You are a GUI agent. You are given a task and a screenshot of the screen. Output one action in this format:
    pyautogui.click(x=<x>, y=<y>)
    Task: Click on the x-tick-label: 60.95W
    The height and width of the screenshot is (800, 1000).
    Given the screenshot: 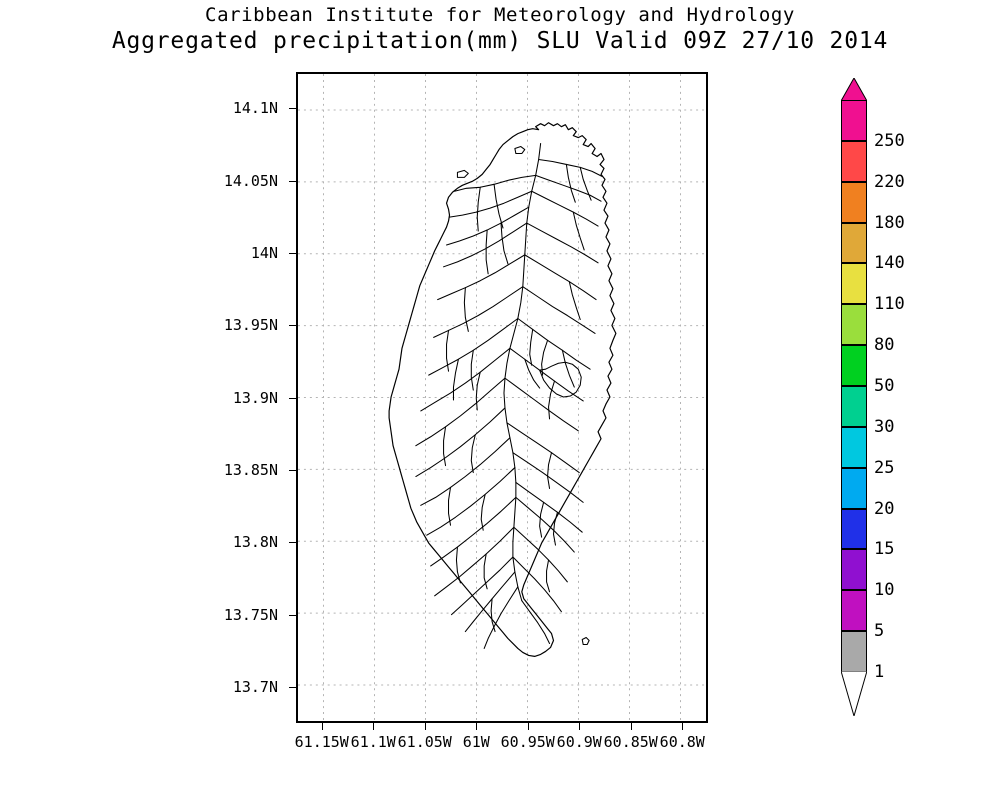 What is the action you would take?
    pyautogui.click(x=527, y=742)
    